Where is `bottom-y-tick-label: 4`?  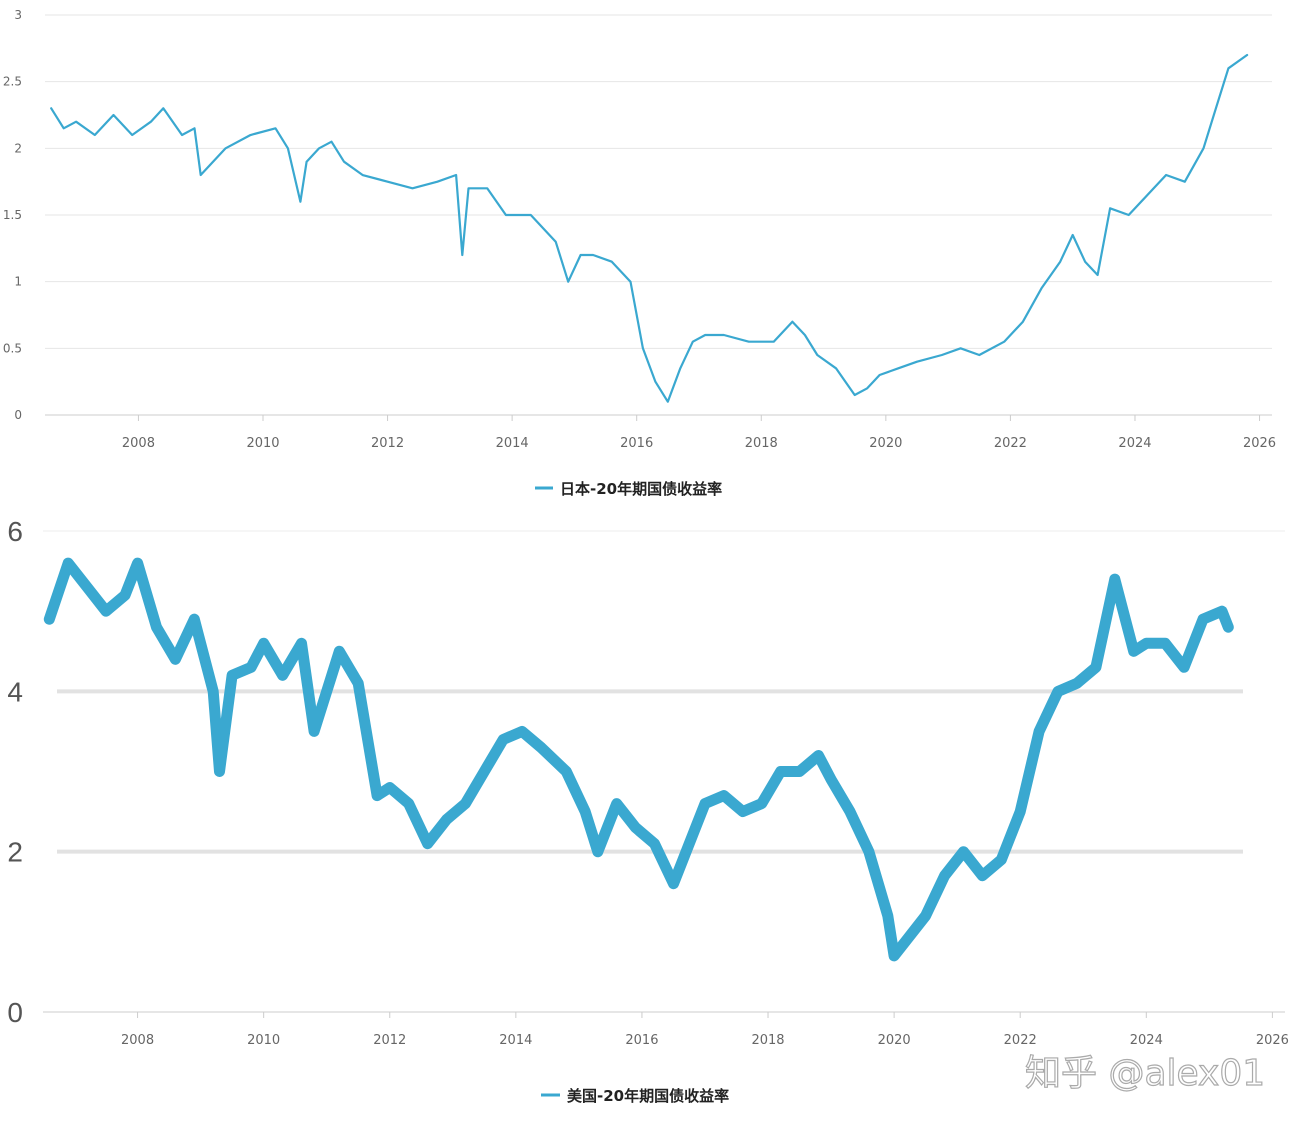
bottom-y-tick-label: 4 is located at coordinates (15, 691).